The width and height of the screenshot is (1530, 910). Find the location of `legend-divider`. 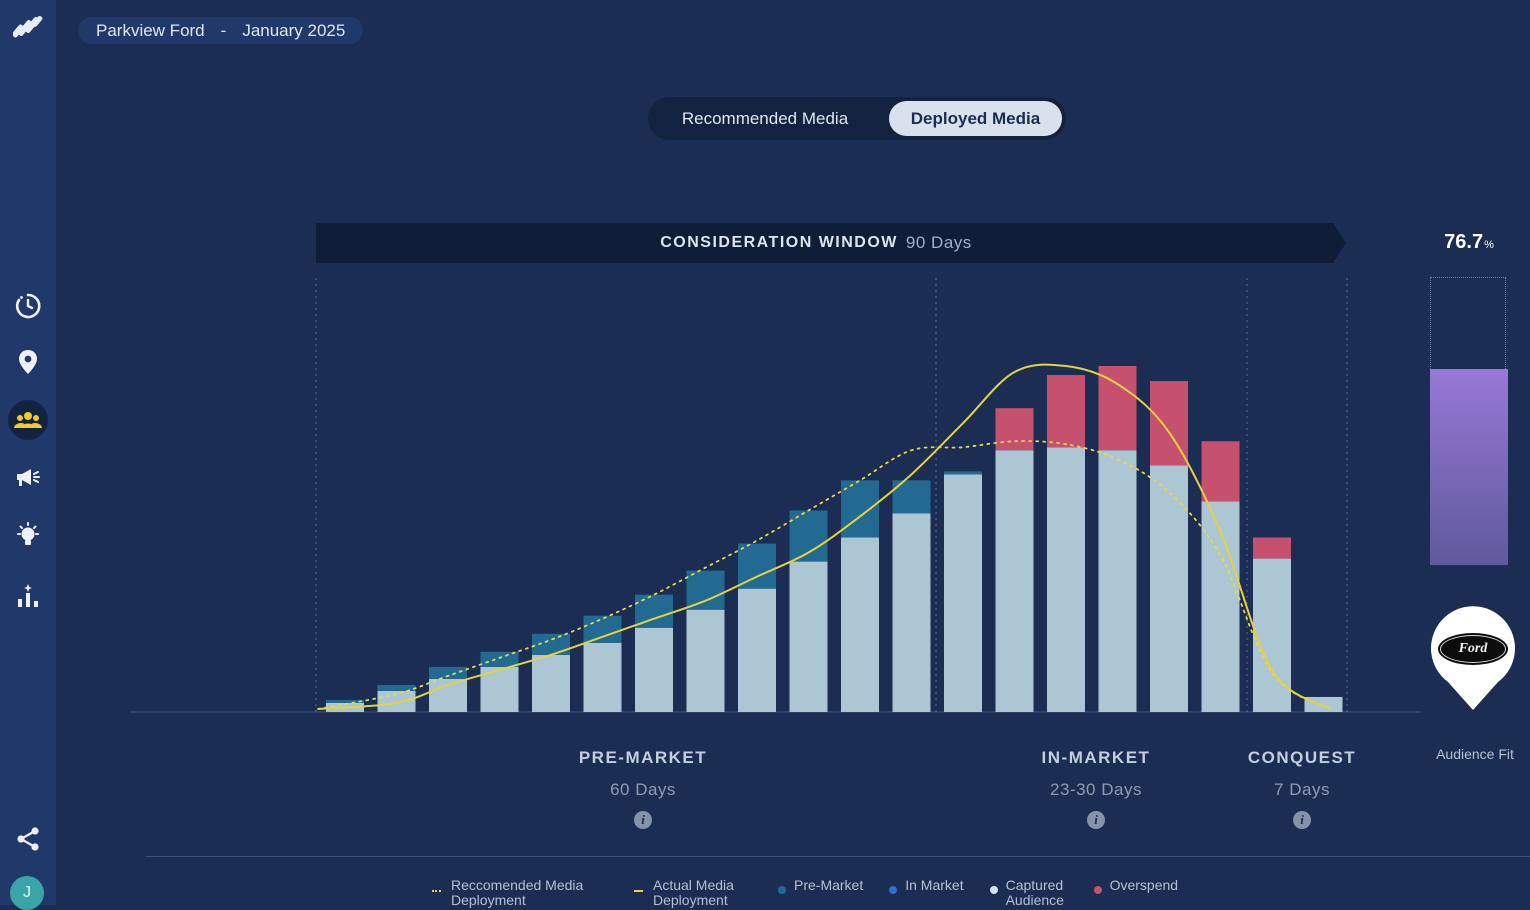

legend-divider is located at coordinates (838, 856).